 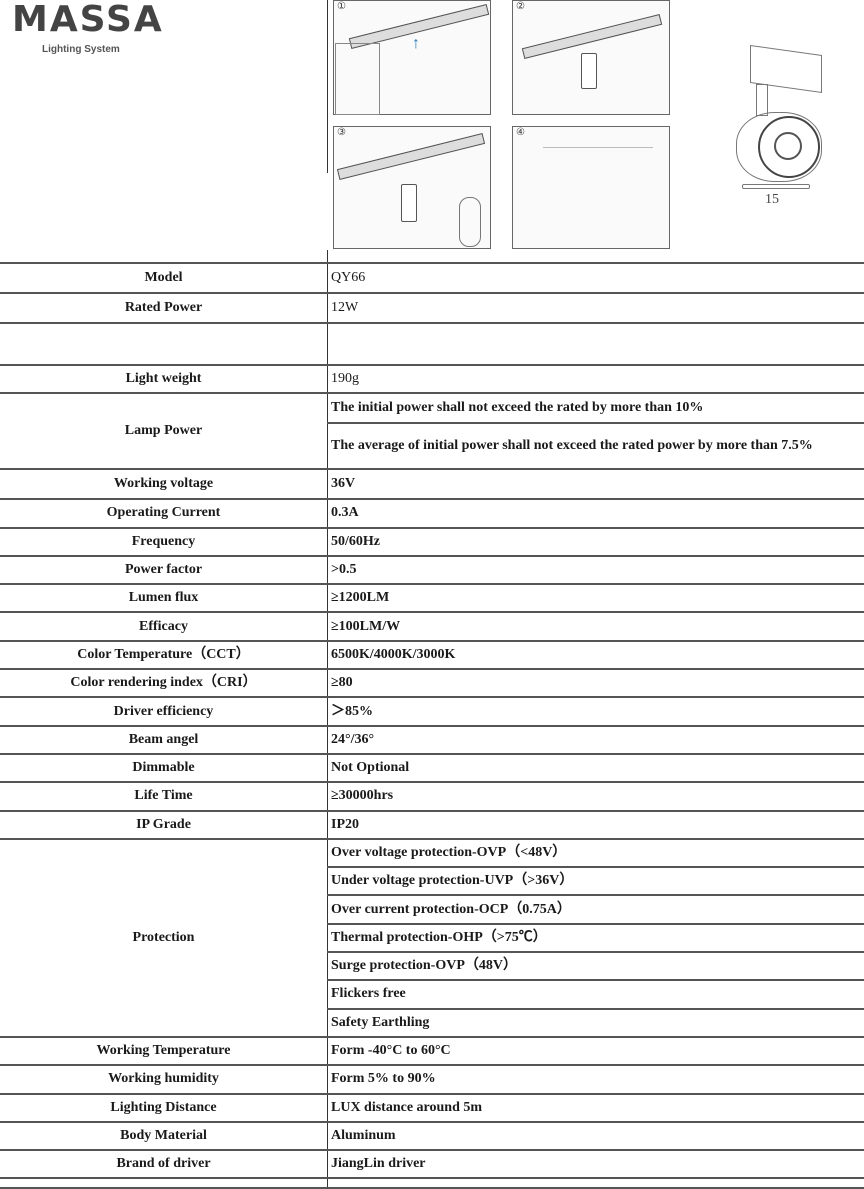 I want to click on spec-key: Driver efficiency, so click(x=164, y=711).